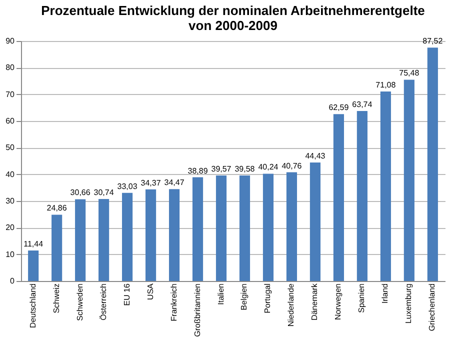 The image size is (450, 342). Describe the element at coordinates (173, 303) in the screenshot. I see `x-tick-label: Frankreich` at that location.